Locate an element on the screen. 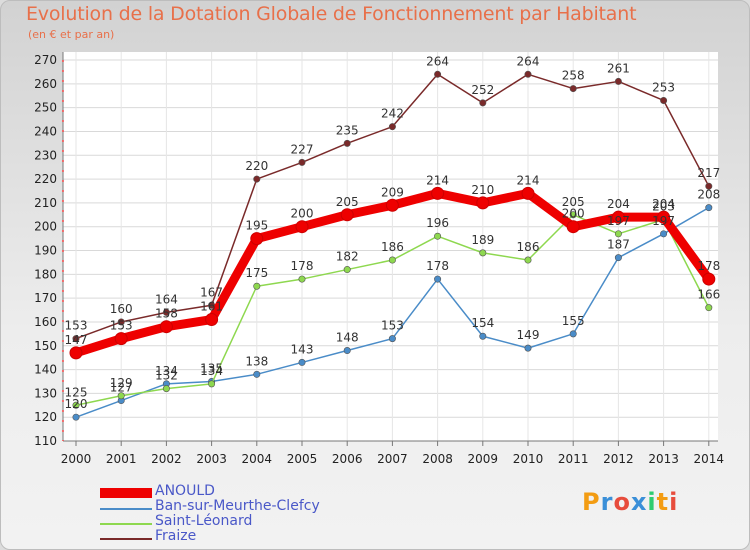 Image resolution: width=750 pixels, height=550 pixels. data-label: 189 is located at coordinates (482, 240).